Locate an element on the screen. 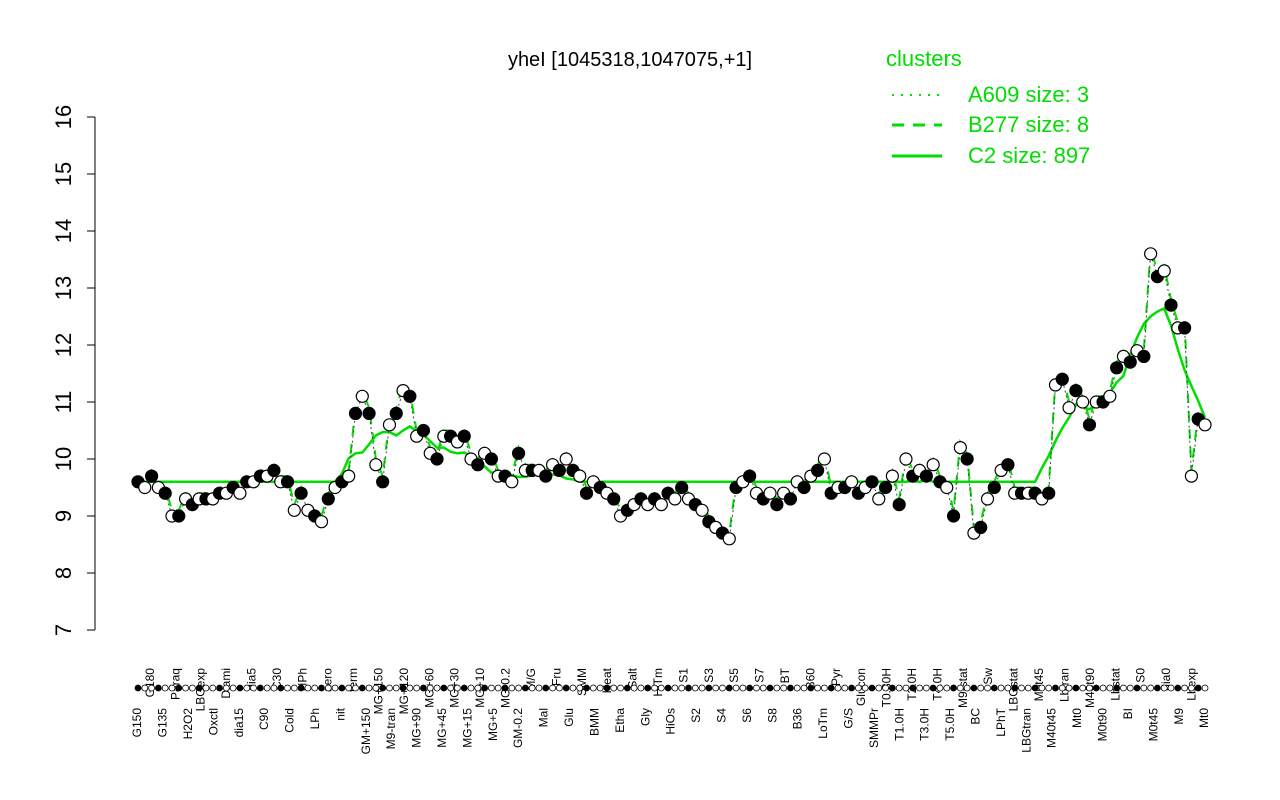 The image size is (1280, 800). x-tick-label: Lbstat is located at coordinates (1115, 683).